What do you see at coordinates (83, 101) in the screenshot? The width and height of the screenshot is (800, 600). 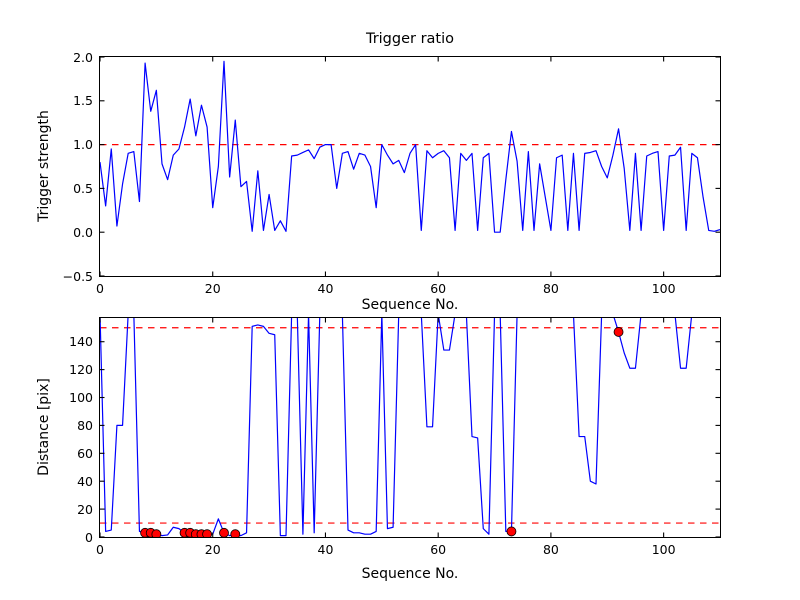 I see `top-y-tick-label: 1.5` at bounding box center [83, 101].